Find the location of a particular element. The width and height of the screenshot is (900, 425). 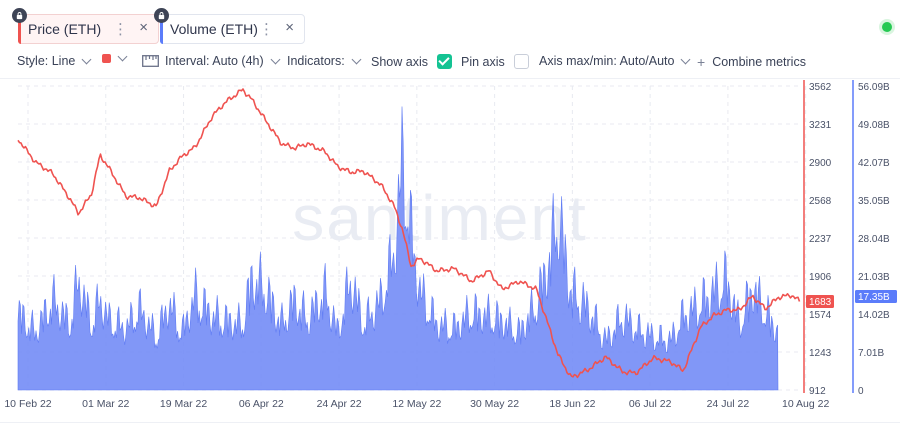

price-tick-label: 3562 is located at coordinates (820, 87).